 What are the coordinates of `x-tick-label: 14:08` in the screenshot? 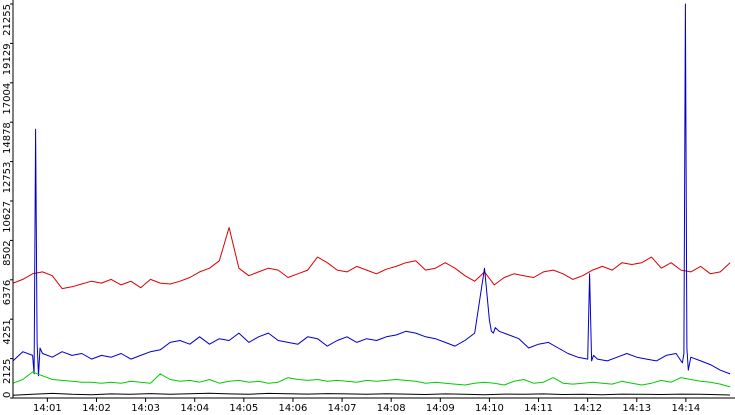 It's located at (391, 408).